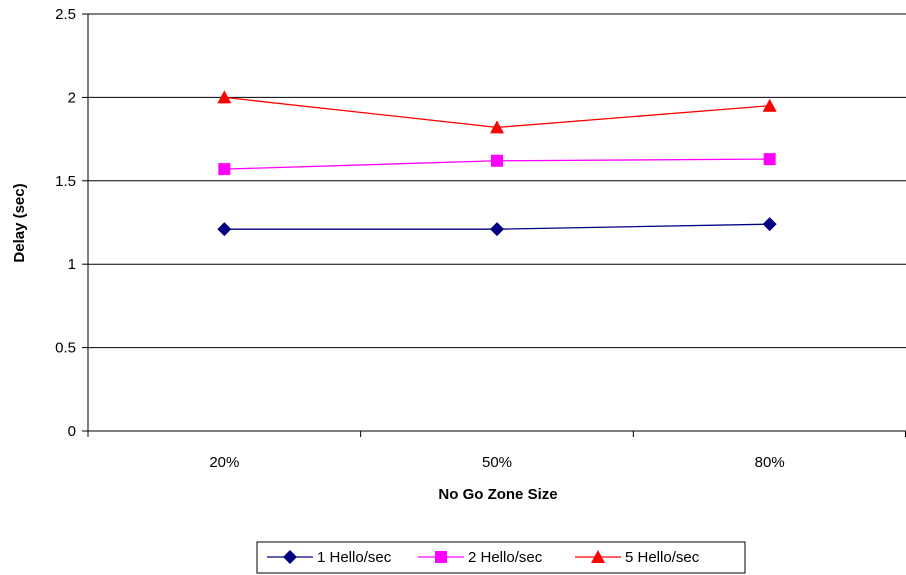 This screenshot has height=575, width=906. What do you see at coordinates (65, 223) in the screenshot?
I see `y-tick-labels: 0 0.5 1 1.5 2 2.5` at bounding box center [65, 223].